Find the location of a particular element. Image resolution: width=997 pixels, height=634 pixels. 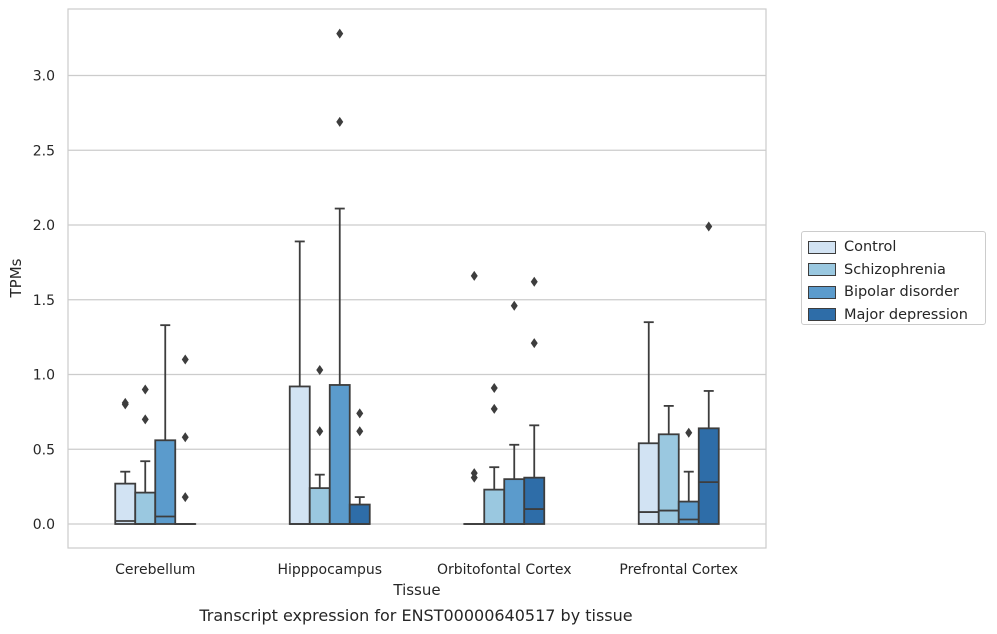

legend-label: Bipolar disorder is located at coordinates (901, 292).